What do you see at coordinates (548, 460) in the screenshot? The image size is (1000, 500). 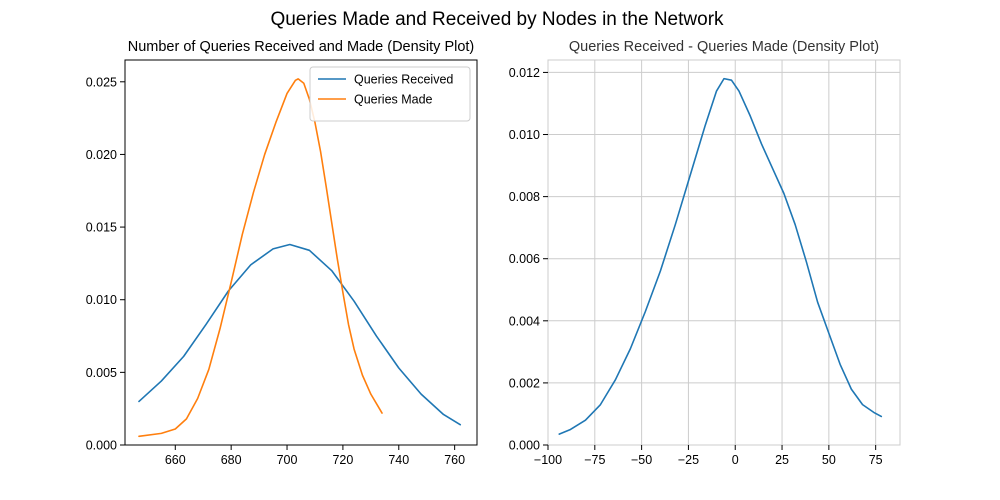 I see `x-tick-label: −100` at bounding box center [548, 460].